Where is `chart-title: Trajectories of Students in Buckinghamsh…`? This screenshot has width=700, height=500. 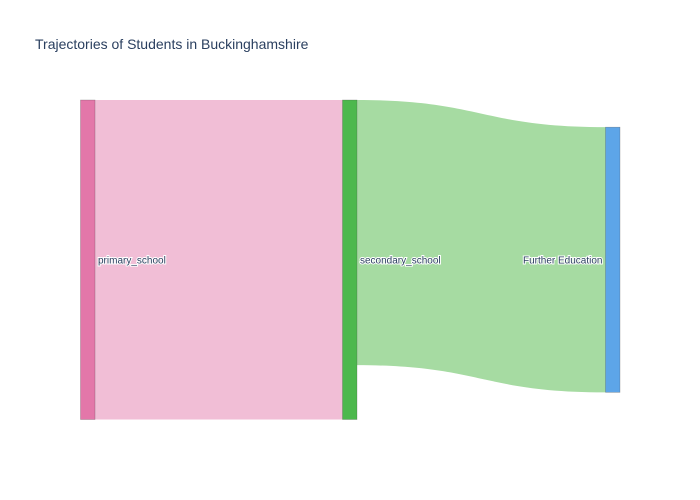
chart-title: Trajectories of Students in Buckinghamsh… is located at coordinates (172, 44).